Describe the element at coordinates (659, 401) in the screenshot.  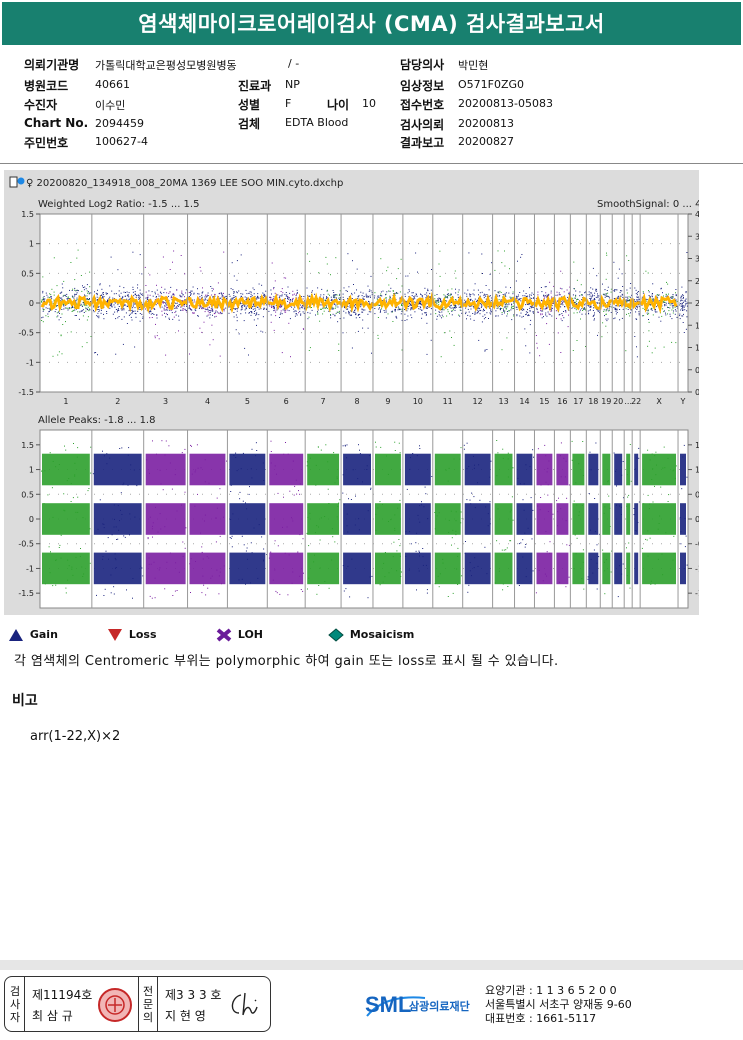
I see `chr-label: X` at that location.